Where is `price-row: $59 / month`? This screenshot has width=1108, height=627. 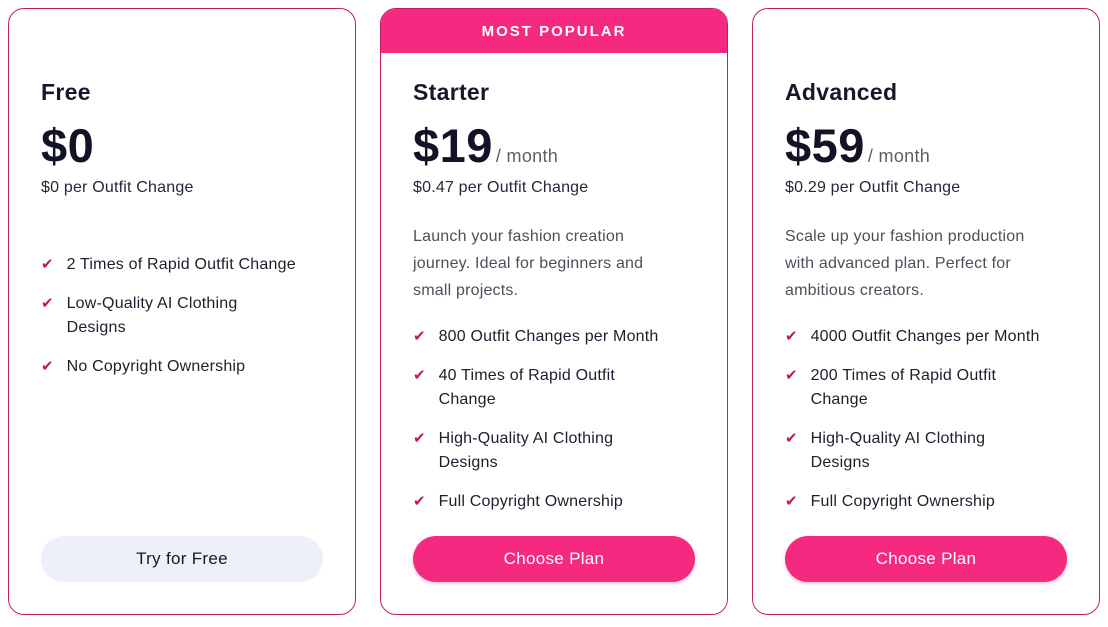 price-row: $59 / month is located at coordinates (926, 145).